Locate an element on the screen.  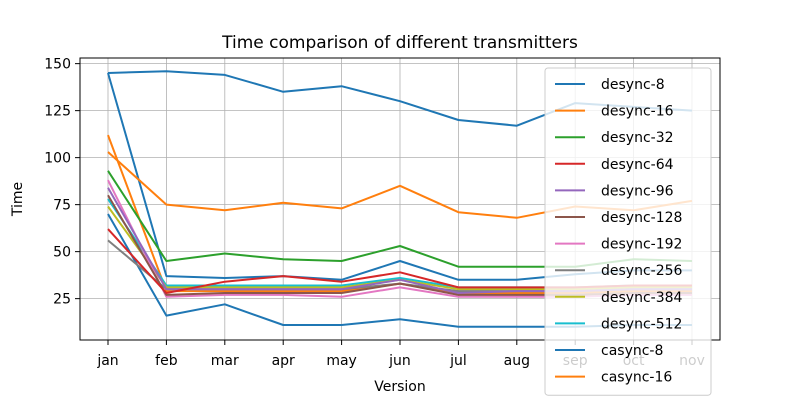
y-axis-title: Time is located at coordinates (18, 199).